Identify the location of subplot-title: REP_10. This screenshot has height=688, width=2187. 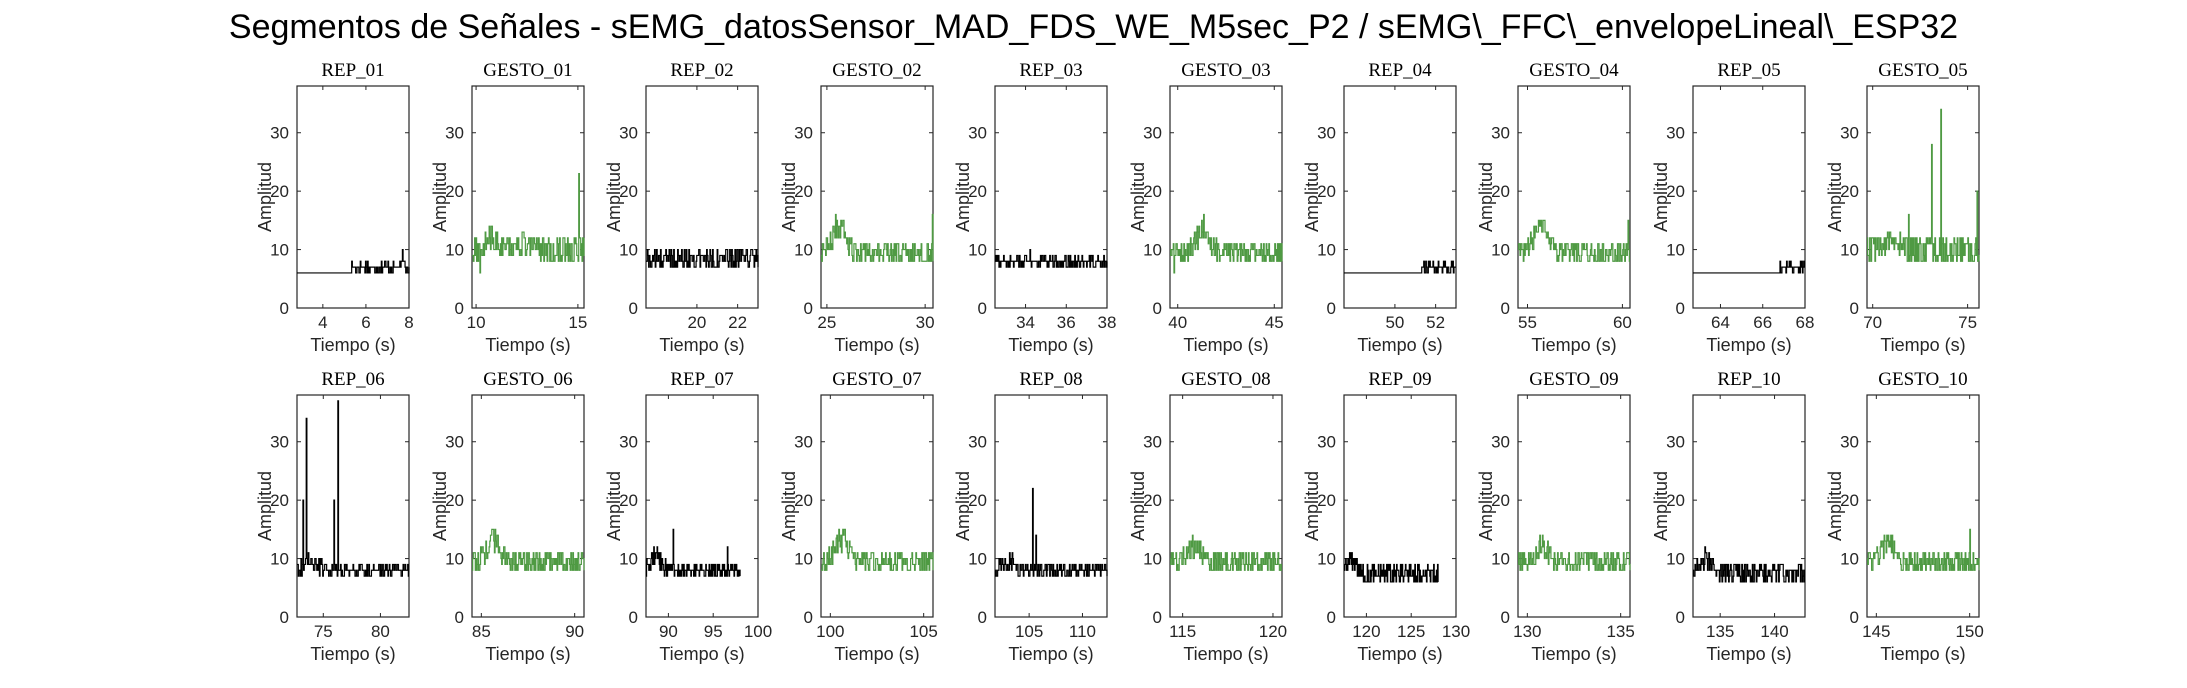
(1748, 379).